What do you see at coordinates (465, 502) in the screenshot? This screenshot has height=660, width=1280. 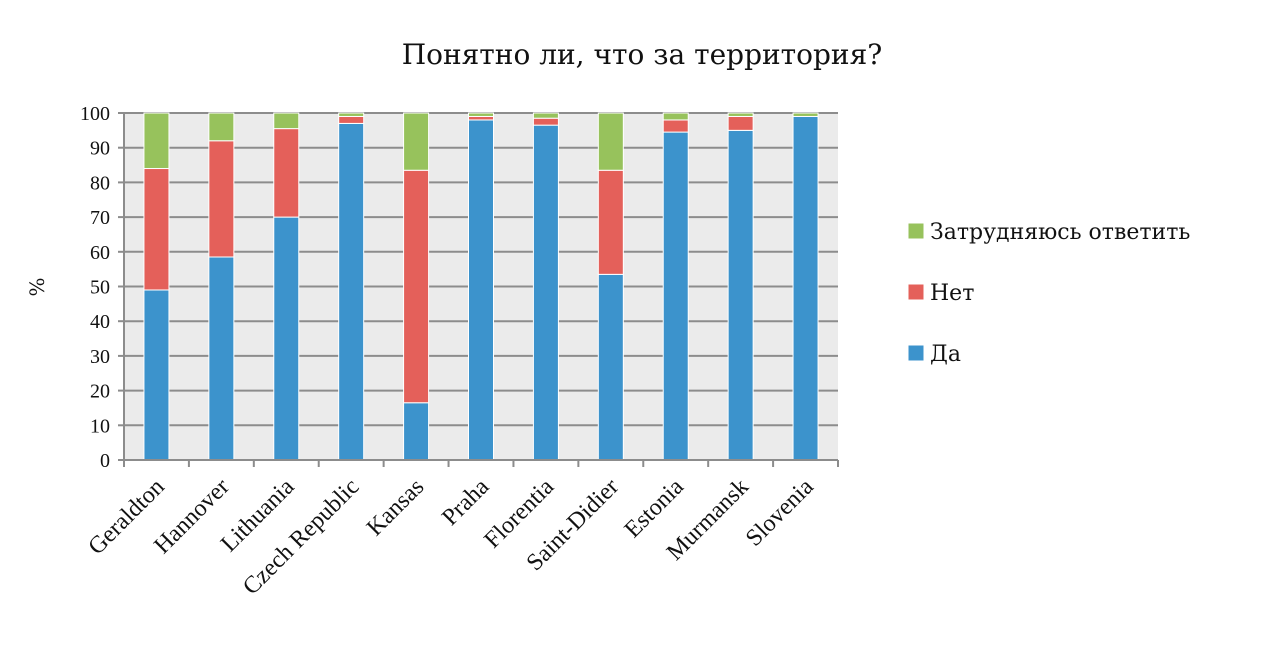 I see `x-tick-label: Praha` at bounding box center [465, 502].